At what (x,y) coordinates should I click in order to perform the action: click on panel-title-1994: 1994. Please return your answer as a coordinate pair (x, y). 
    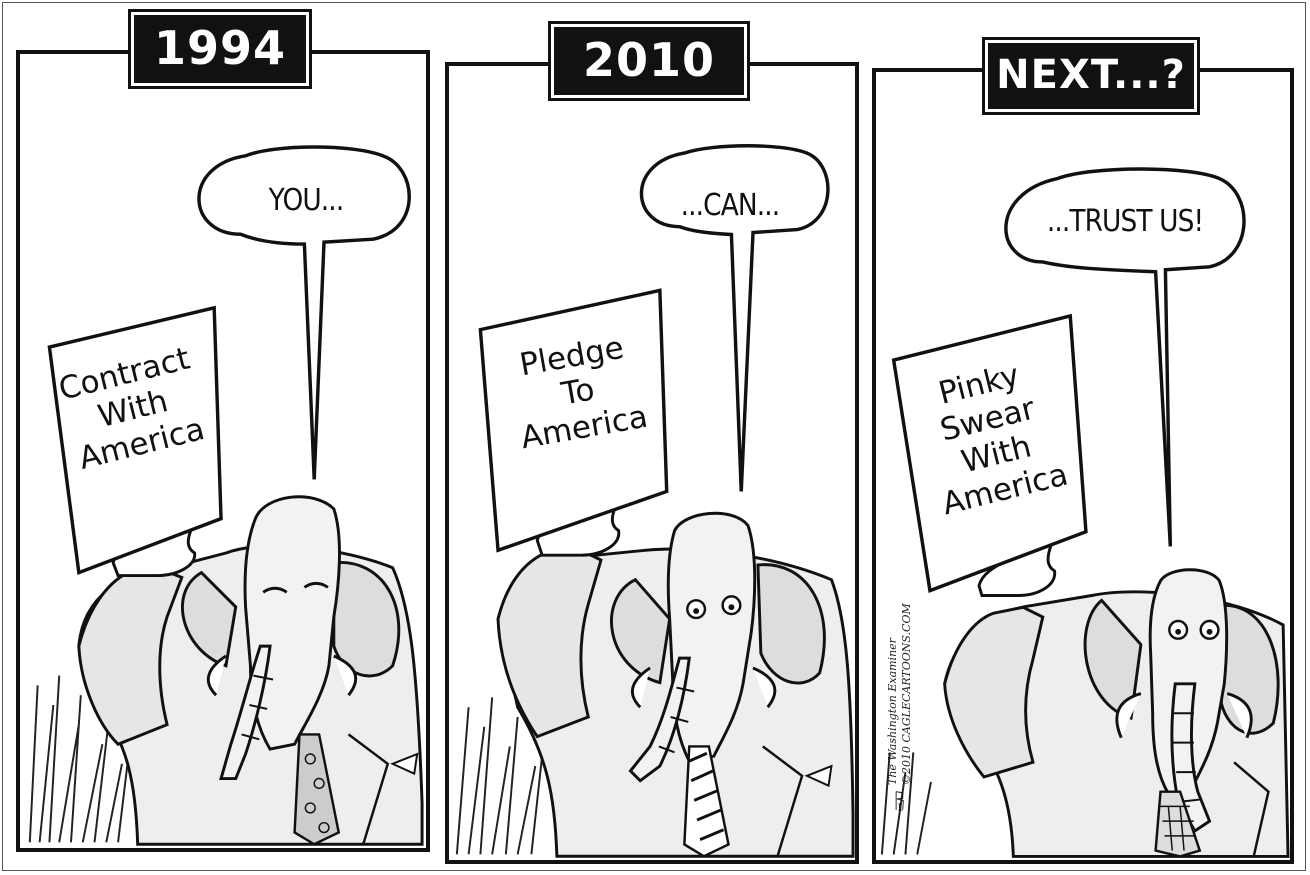
    Looking at the image, I should click on (220, 49).